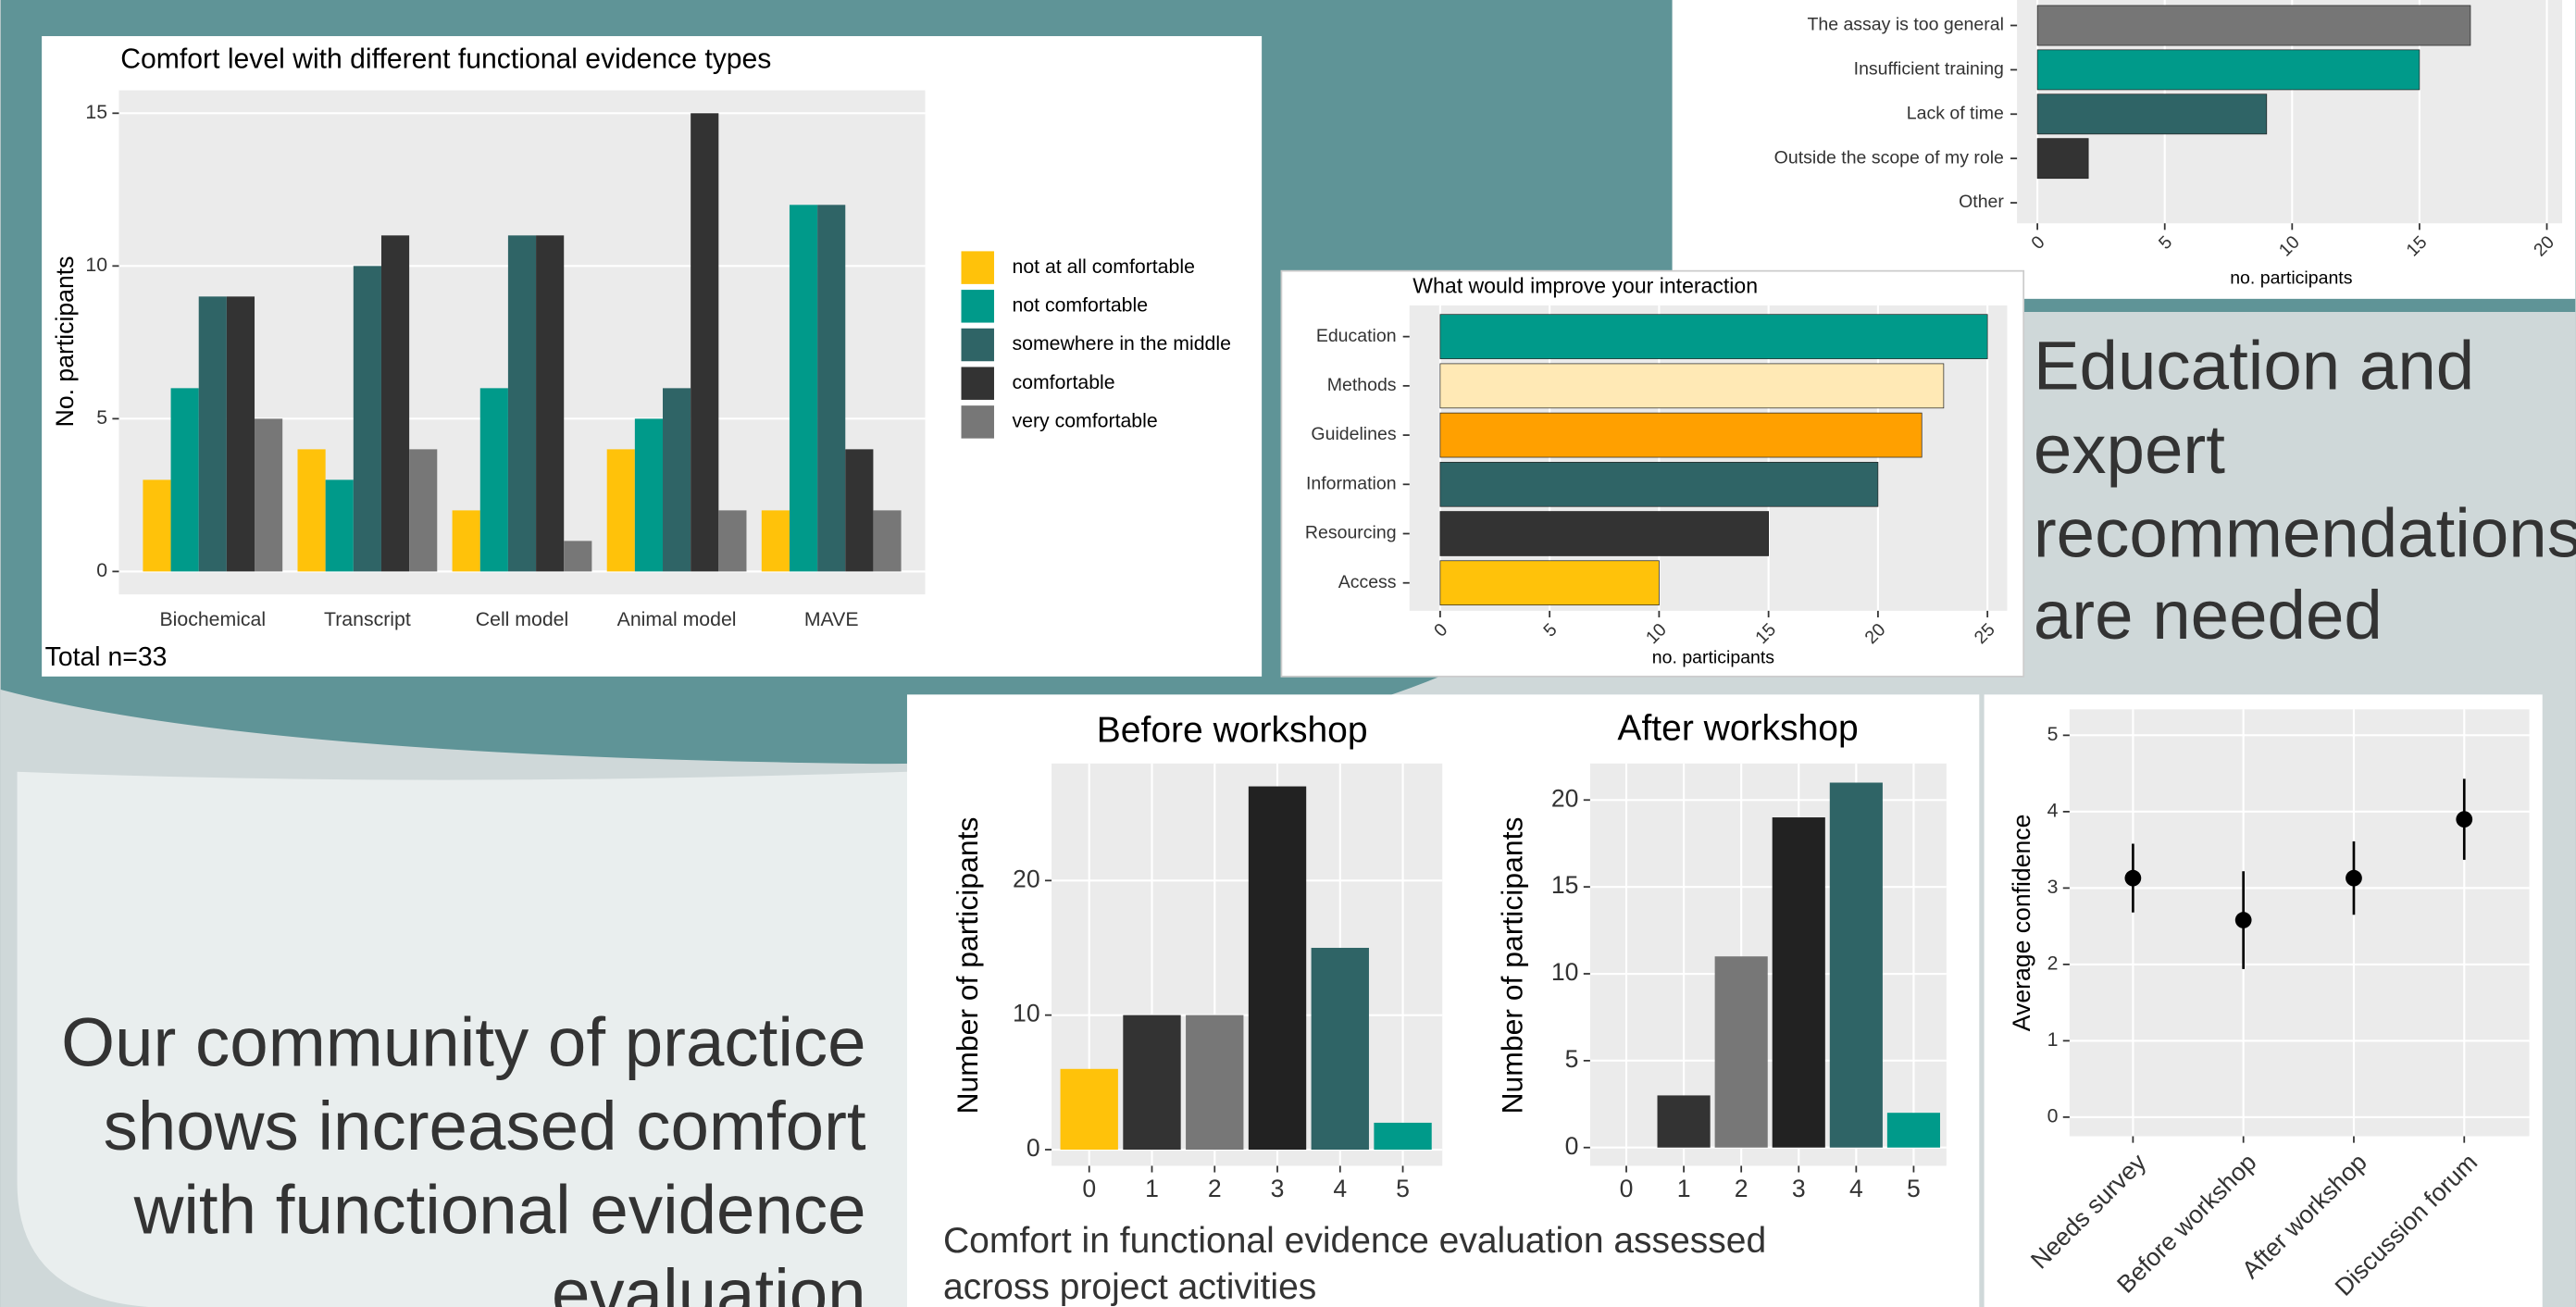  I want to click on y-tick-label: Methods, so click(1362, 385).